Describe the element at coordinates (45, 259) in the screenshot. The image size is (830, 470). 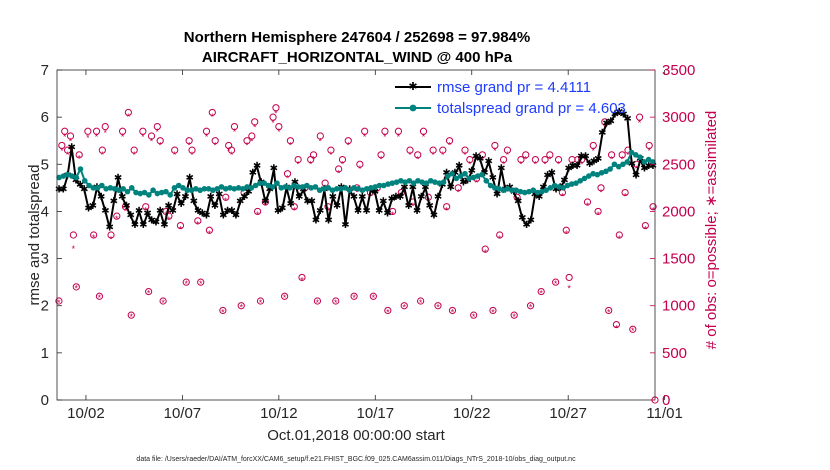
I see `y-tick-label: 3` at that location.